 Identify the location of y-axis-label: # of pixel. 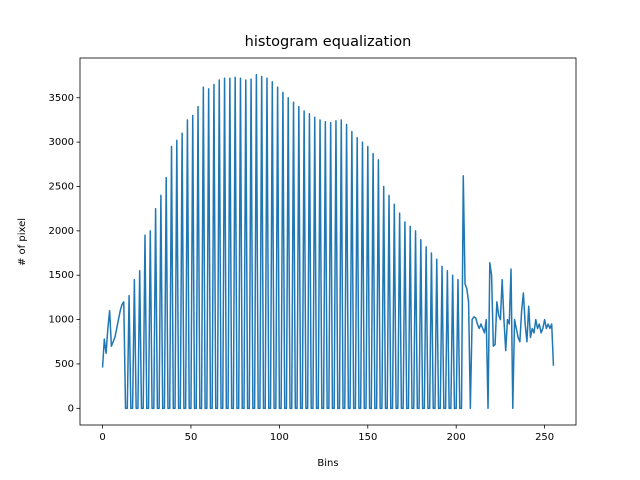
(22, 242).